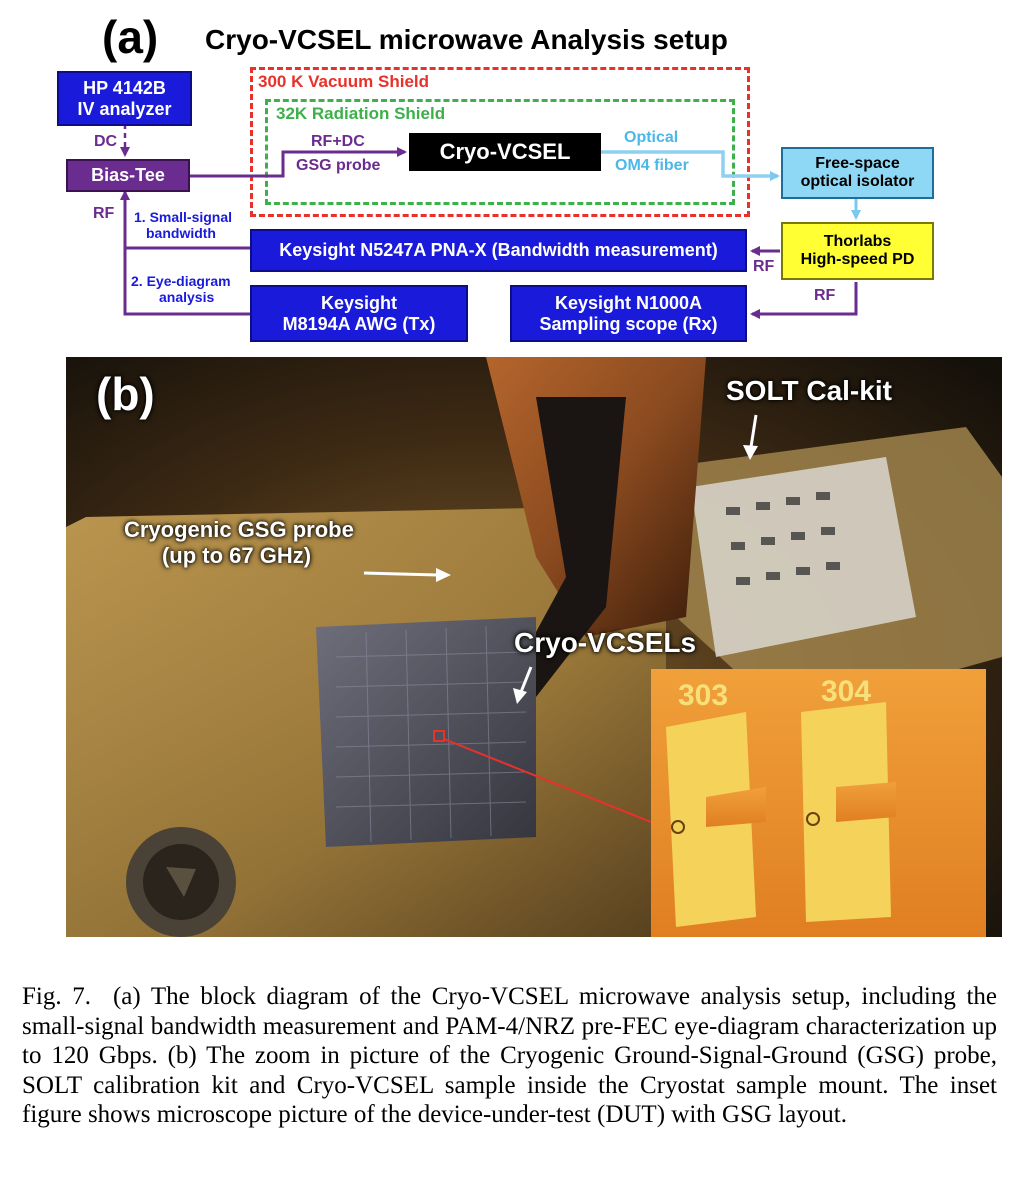 This screenshot has height=1200, width=1017. What do you see at coordinates (628, 323) in the screenshot?
I see `scope-line-2: Sampling scope (Rx)` at bounding box center [628, 323].